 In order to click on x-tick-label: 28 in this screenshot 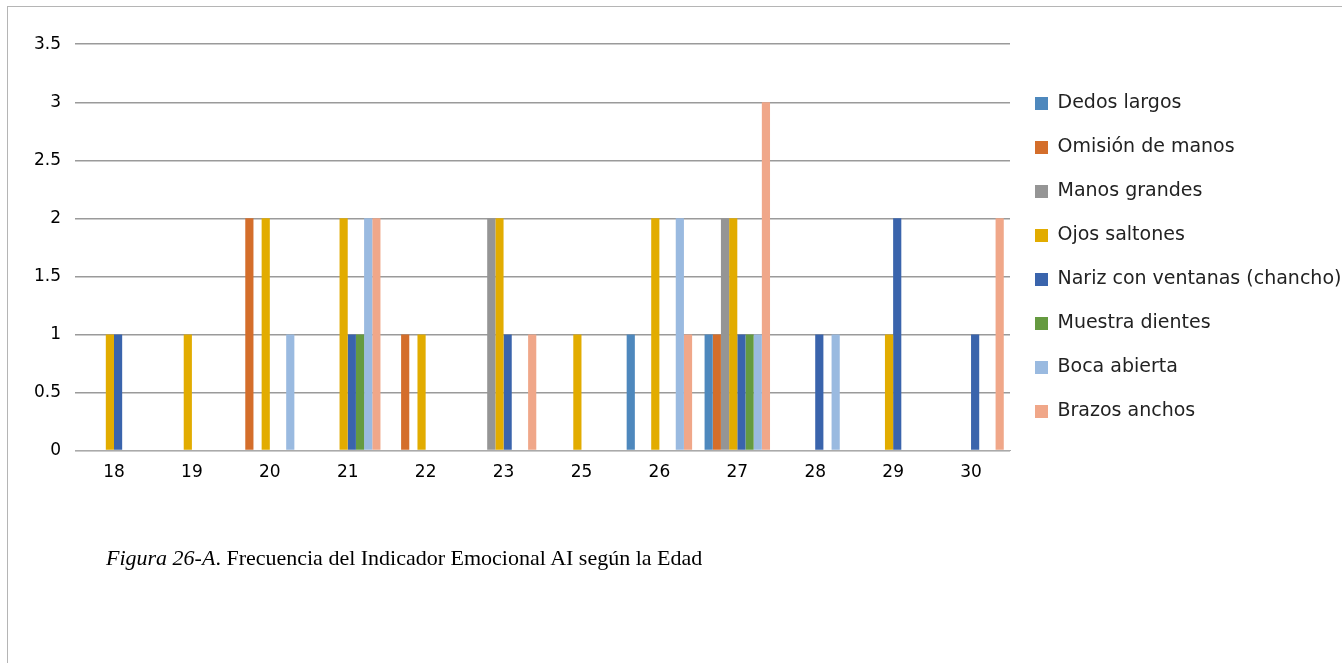, I will do `click(815, 471)`.